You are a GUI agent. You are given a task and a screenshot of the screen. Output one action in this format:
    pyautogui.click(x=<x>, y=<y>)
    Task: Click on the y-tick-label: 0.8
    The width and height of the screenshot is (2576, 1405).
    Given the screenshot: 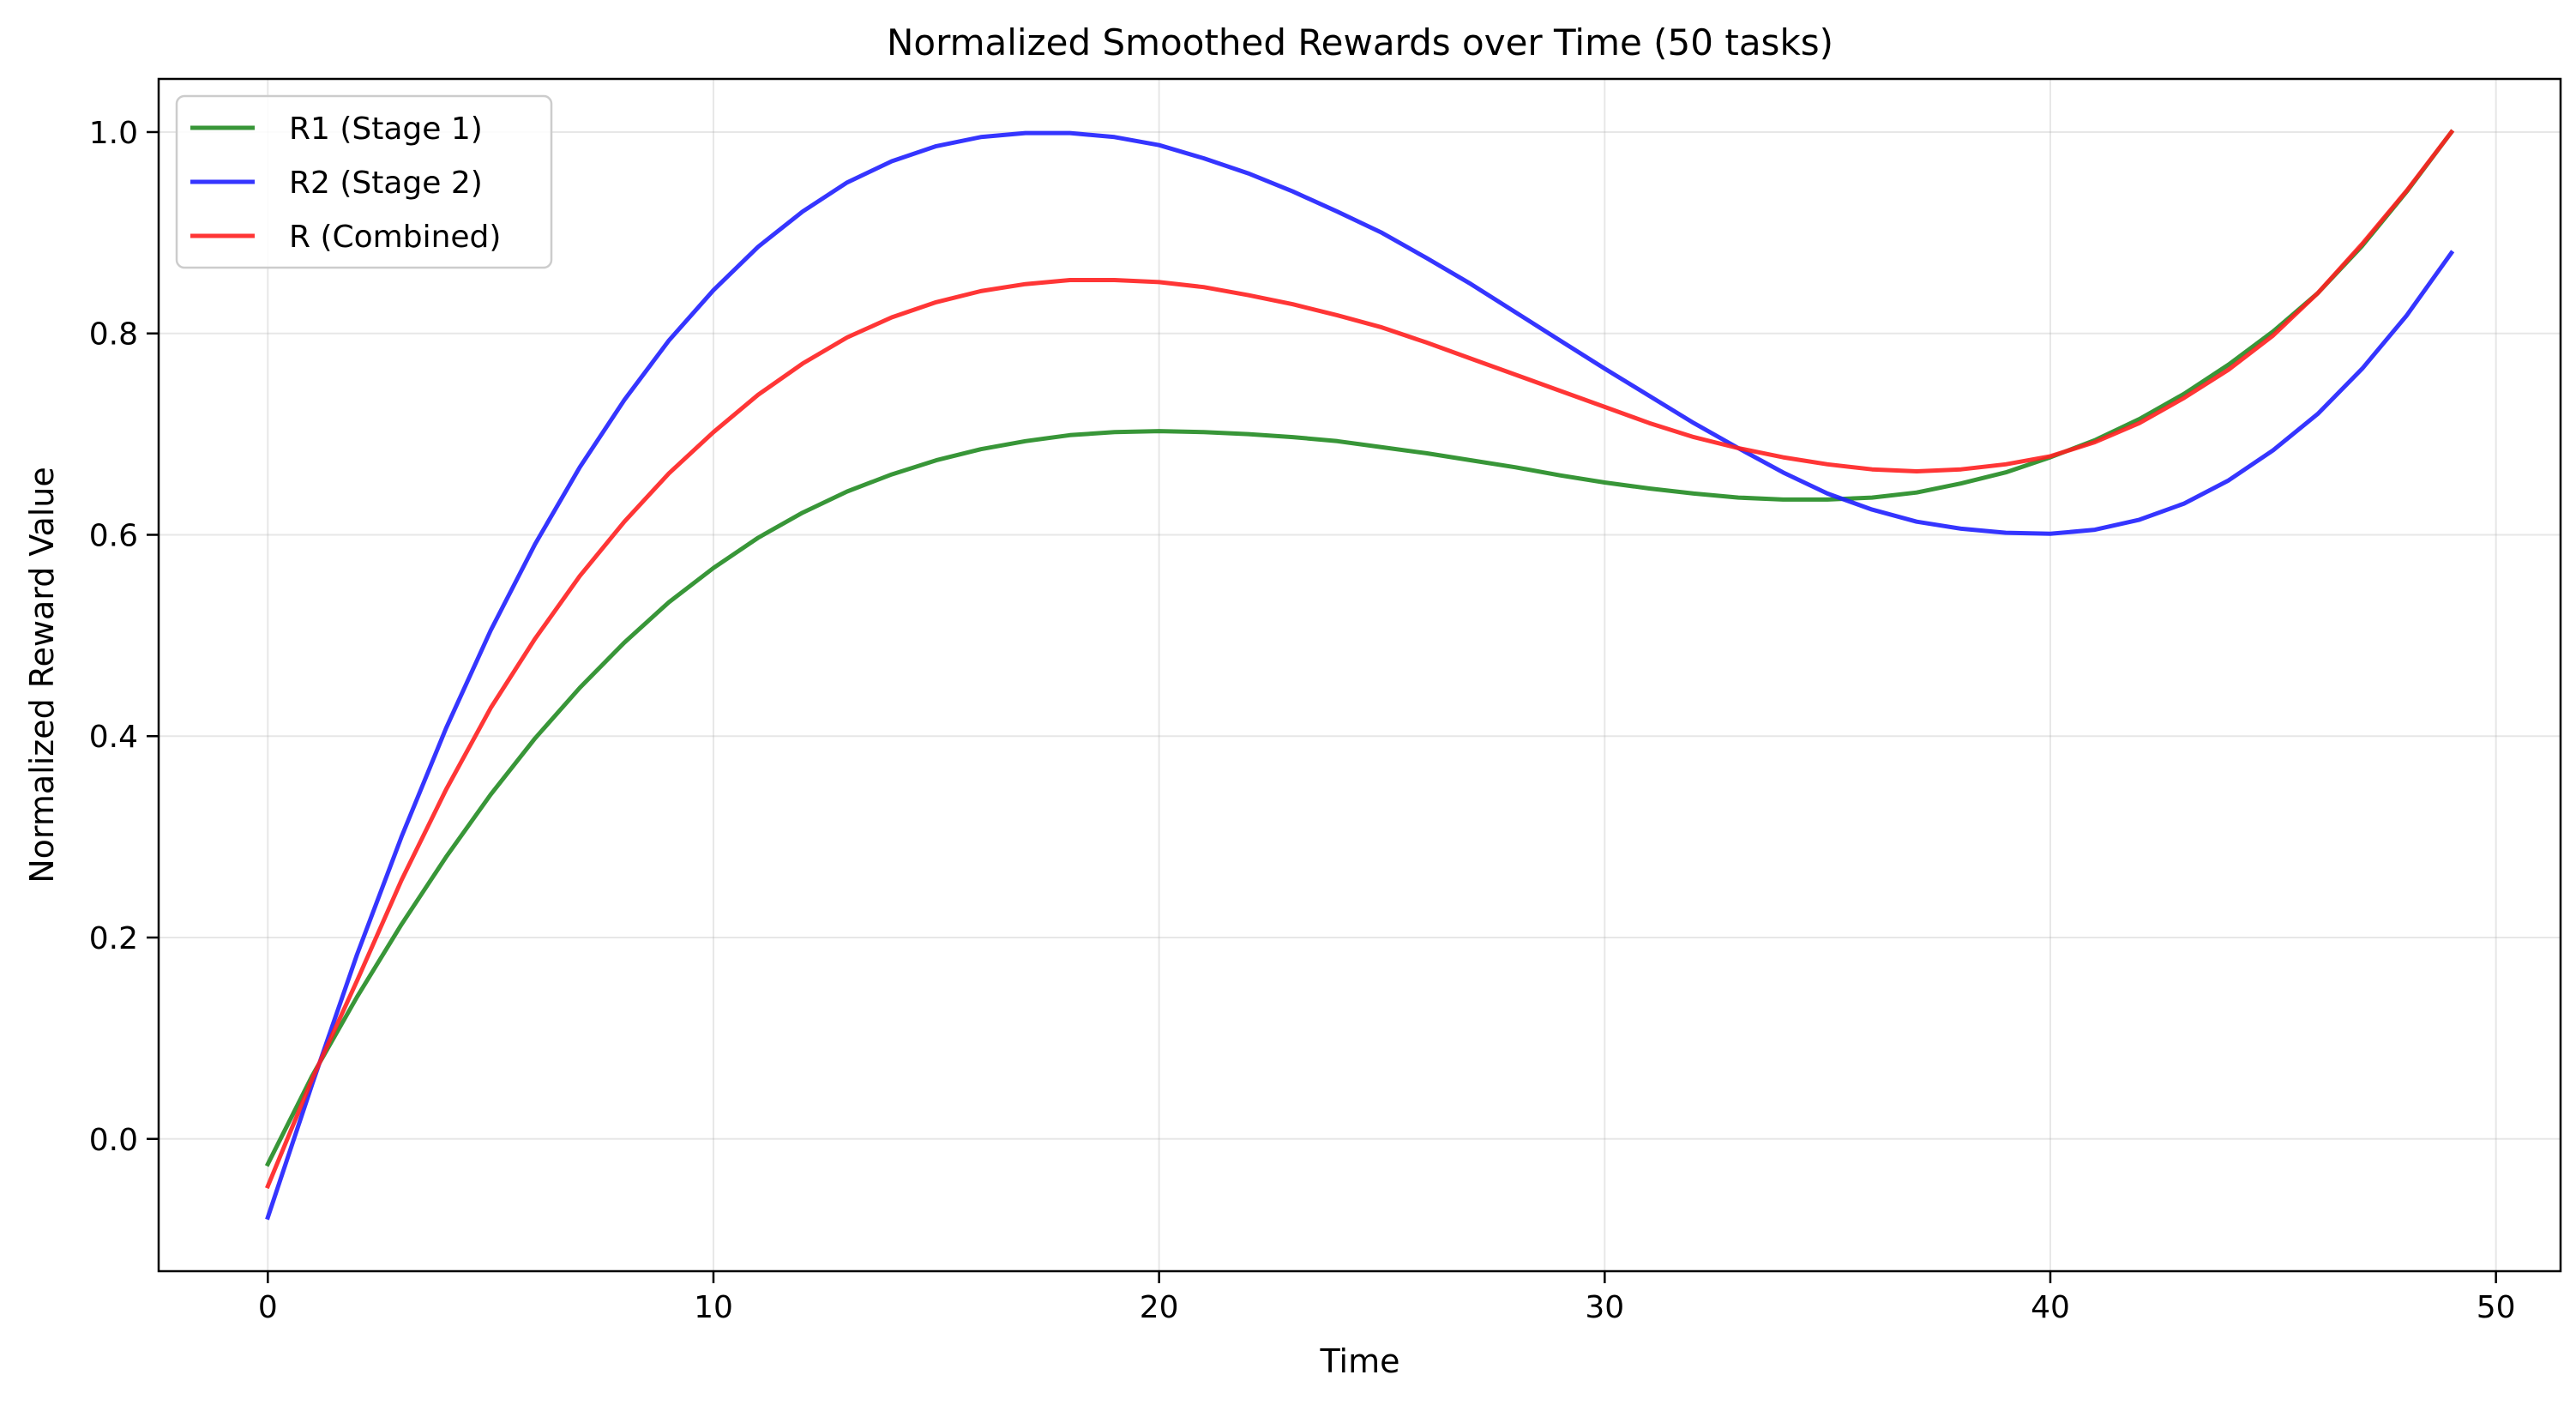 What is the action you would take?
    pyautogui.click(x=113, y=335)
    